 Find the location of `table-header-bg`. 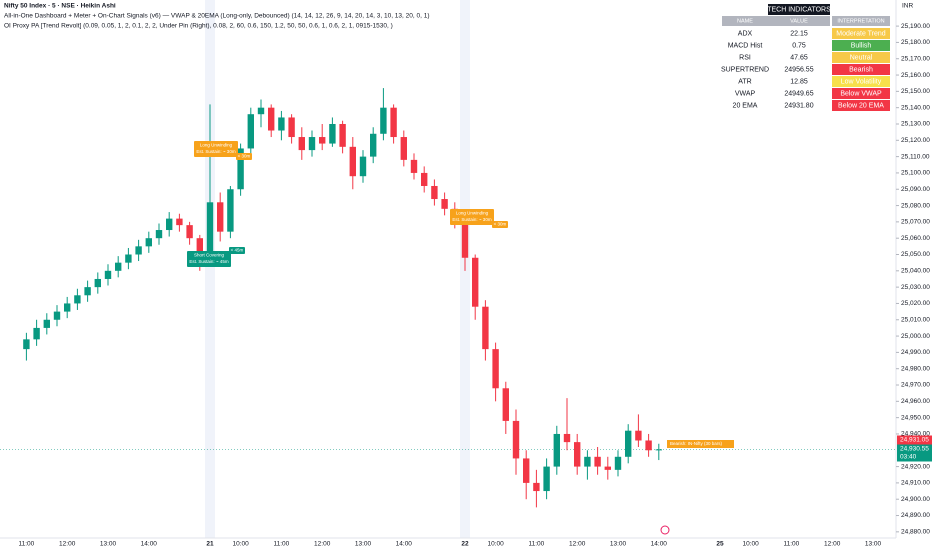

table-header-bg is located at coordinates (799, 21).